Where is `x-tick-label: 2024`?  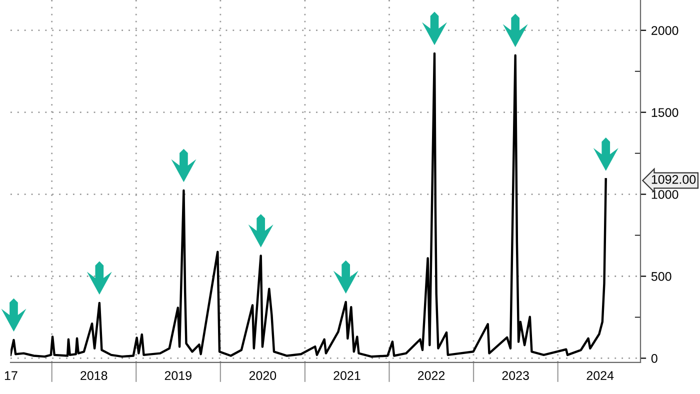 x-tick-label: 2024 is located at coordinates (600, 375).